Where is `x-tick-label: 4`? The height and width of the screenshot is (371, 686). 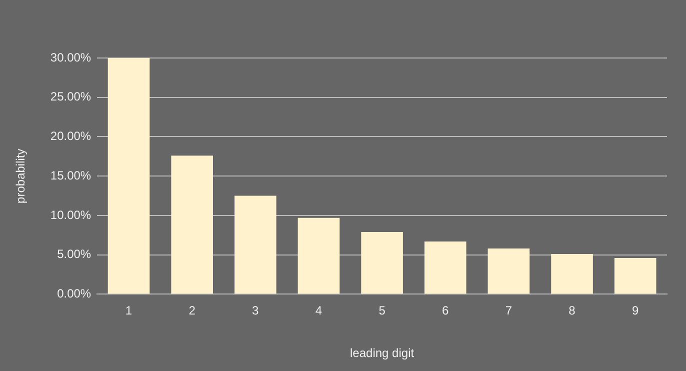 x-tick-label: 4 is located at coordinates (318, 311).